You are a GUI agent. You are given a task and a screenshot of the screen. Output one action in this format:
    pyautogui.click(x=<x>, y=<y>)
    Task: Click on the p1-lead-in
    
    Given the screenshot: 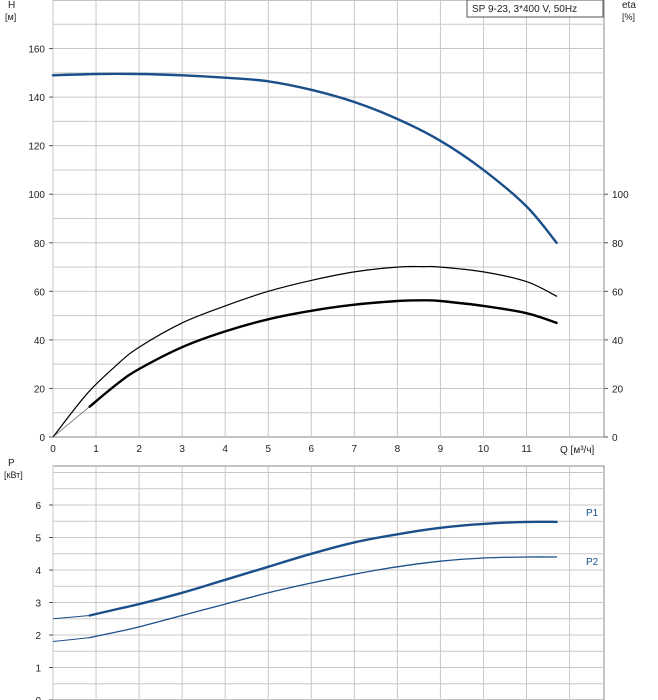 What is the action you would take?
    pyautogui.click(x=71, y=617)
    